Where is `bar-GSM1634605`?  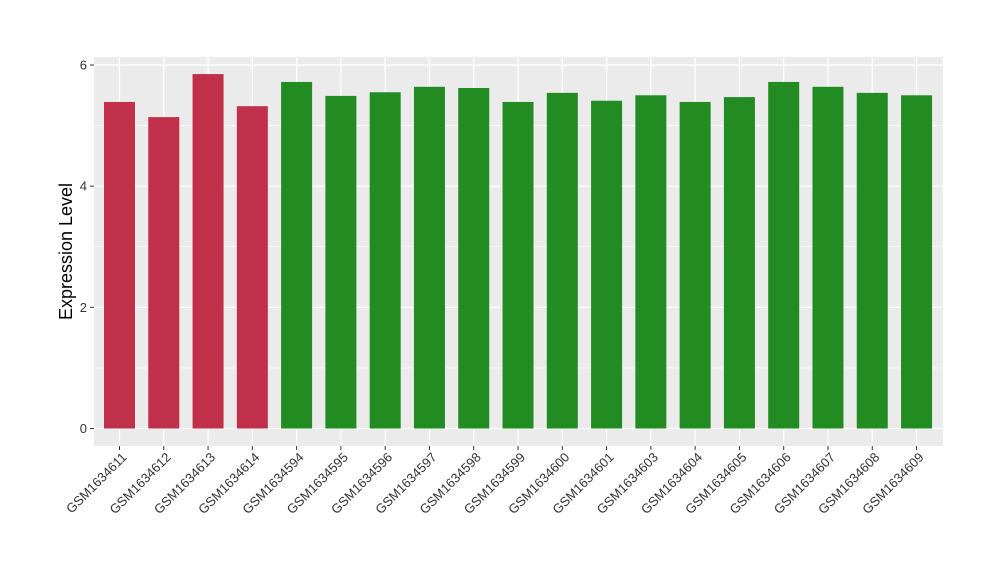 bar-GSM1634605 is located at coordinates (739, 263).